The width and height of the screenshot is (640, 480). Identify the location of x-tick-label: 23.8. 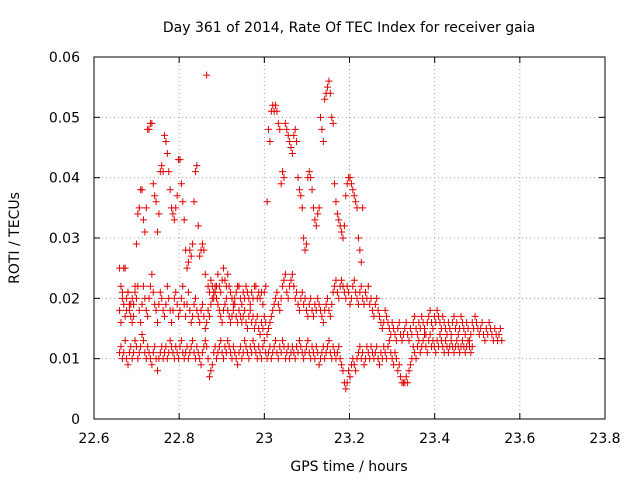
(604, 439).